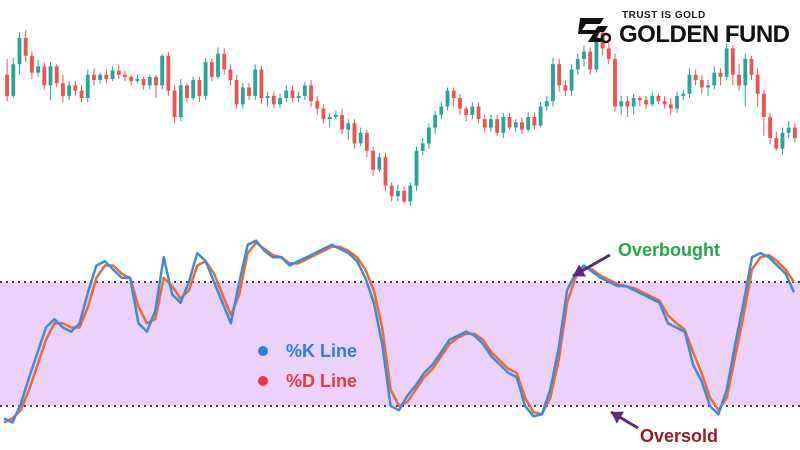 The width and height of the screenshot is (800, 450). I want to click on legend-k-label: %K Line, so click(322, 350).